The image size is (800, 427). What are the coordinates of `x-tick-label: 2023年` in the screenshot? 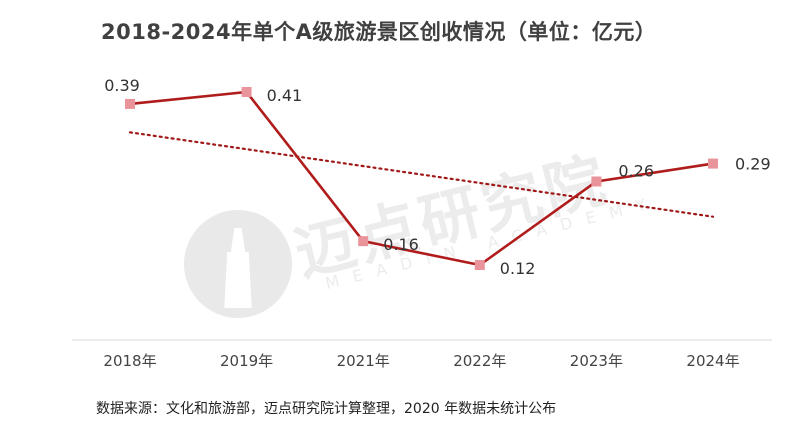 It's located at (596, 361).